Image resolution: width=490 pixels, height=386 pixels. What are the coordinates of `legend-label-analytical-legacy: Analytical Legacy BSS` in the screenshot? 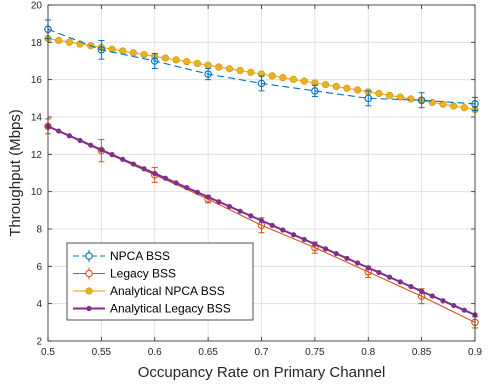 It's located at (170, 309).